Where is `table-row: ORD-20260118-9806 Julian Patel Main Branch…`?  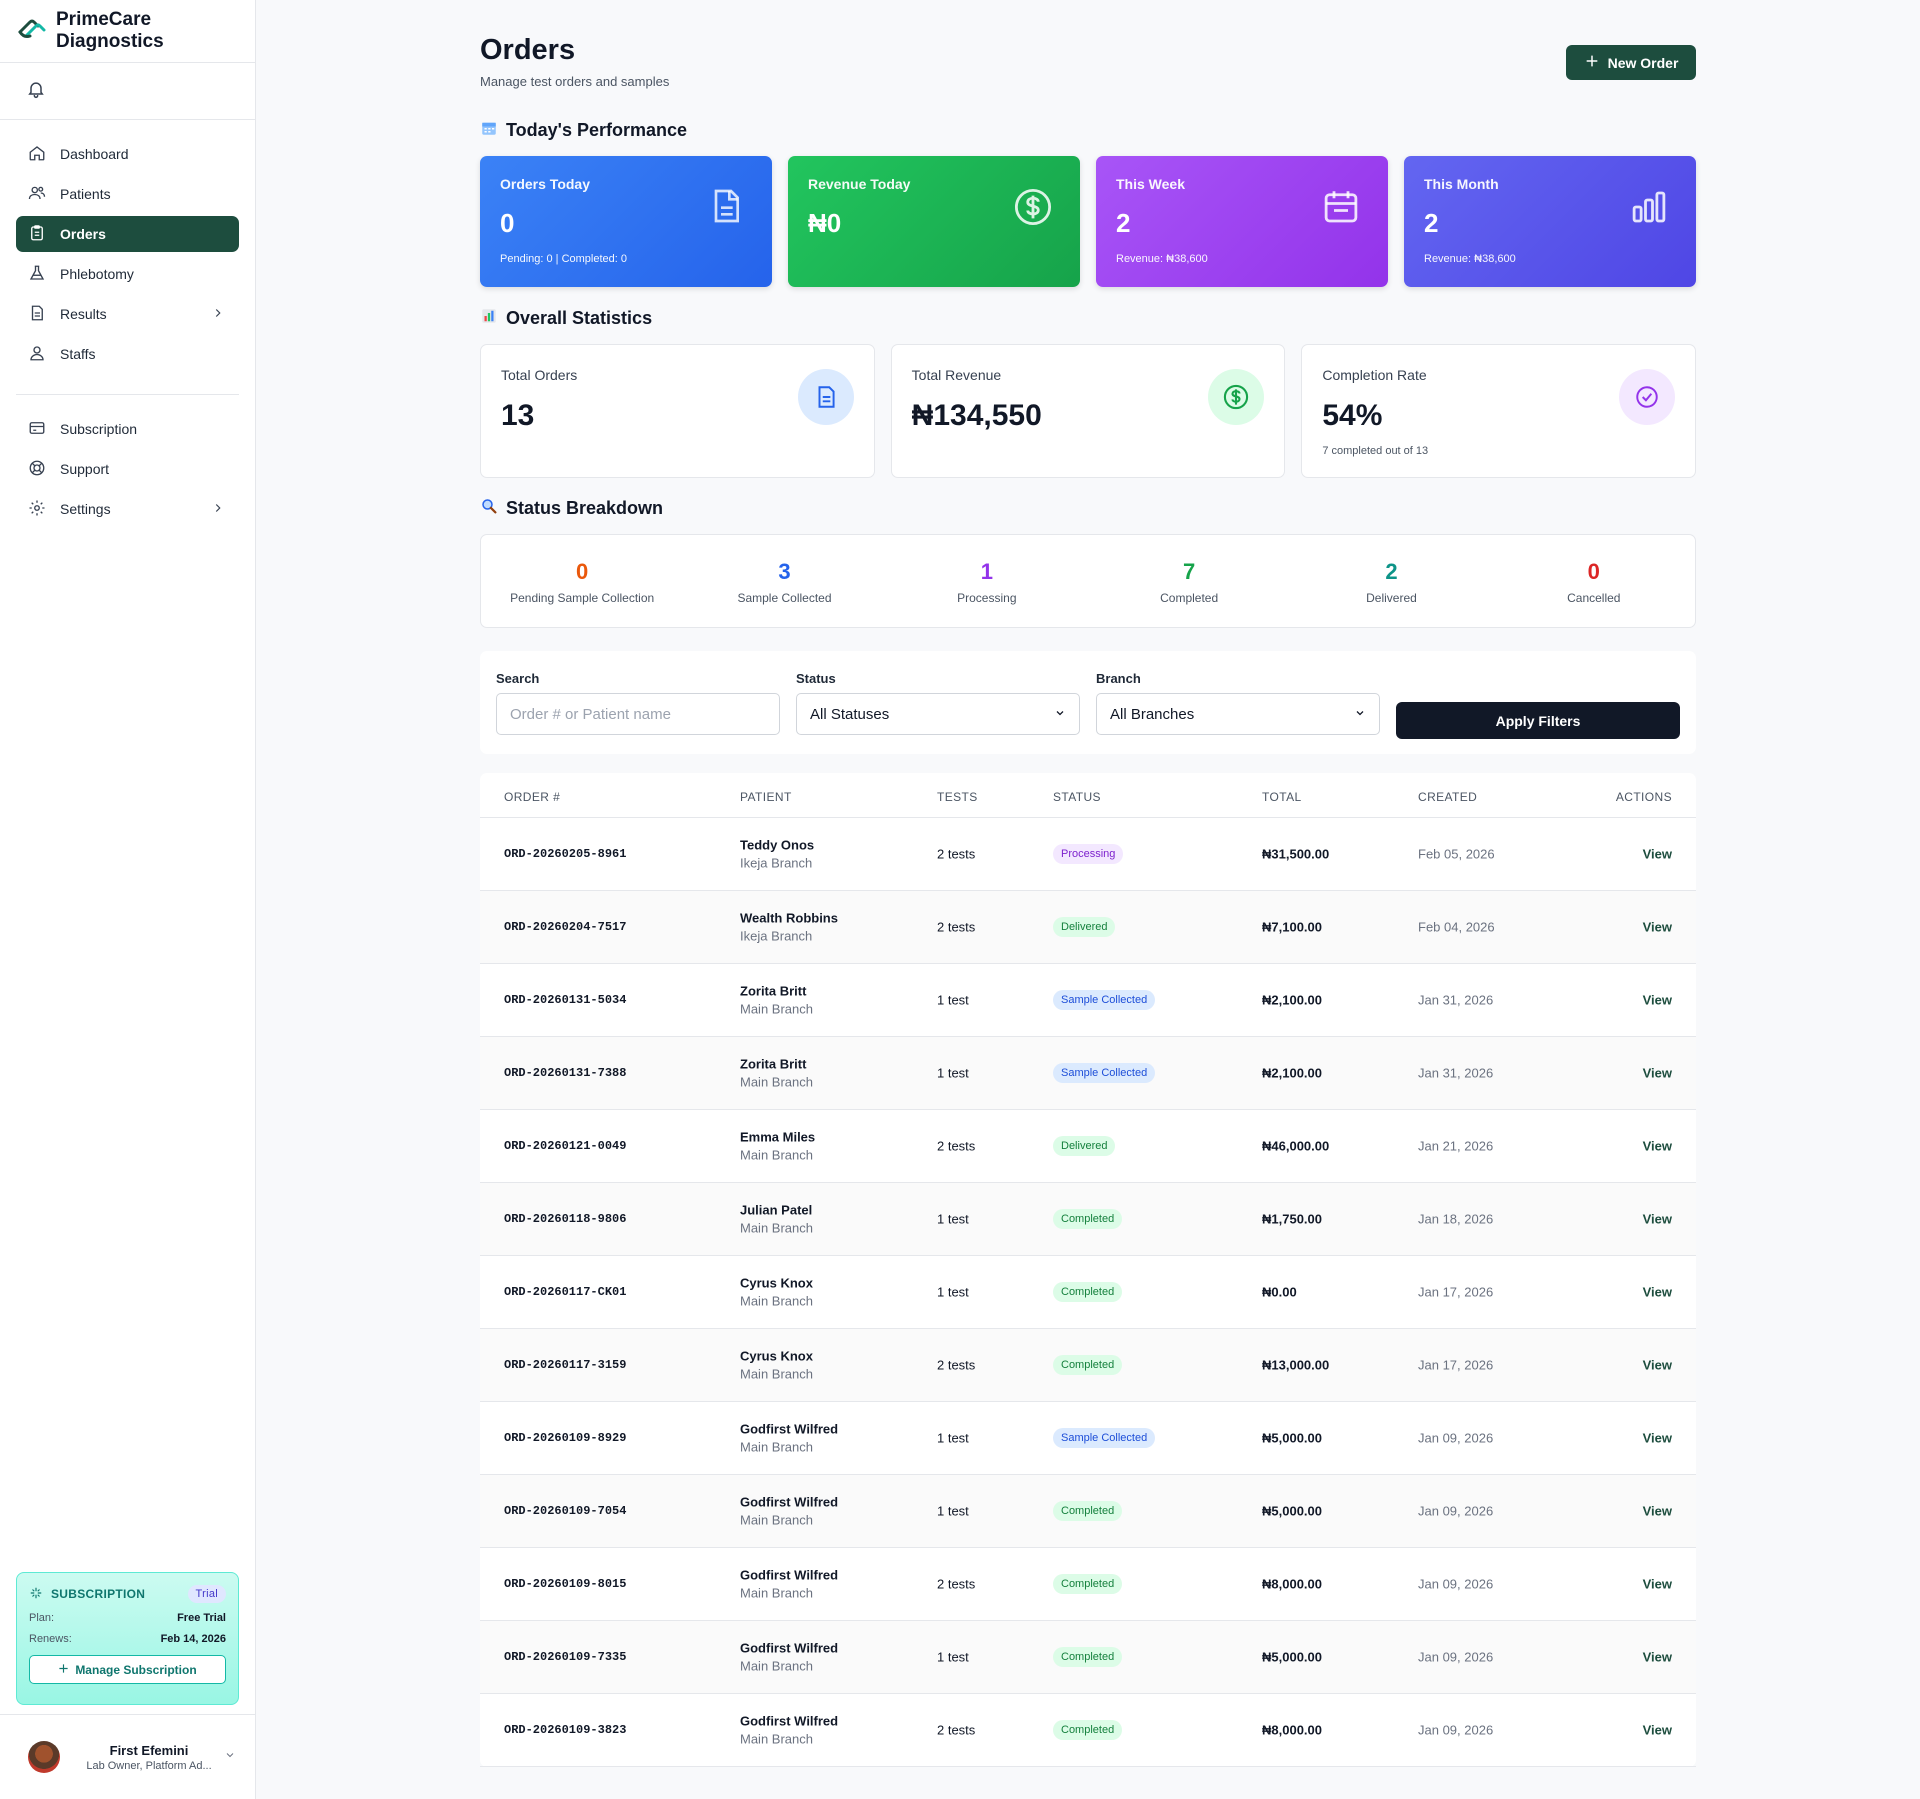 table-row: ORD-20260118-9806 Julian Patel Main Branch… is located at coordinates (1088, 1219).